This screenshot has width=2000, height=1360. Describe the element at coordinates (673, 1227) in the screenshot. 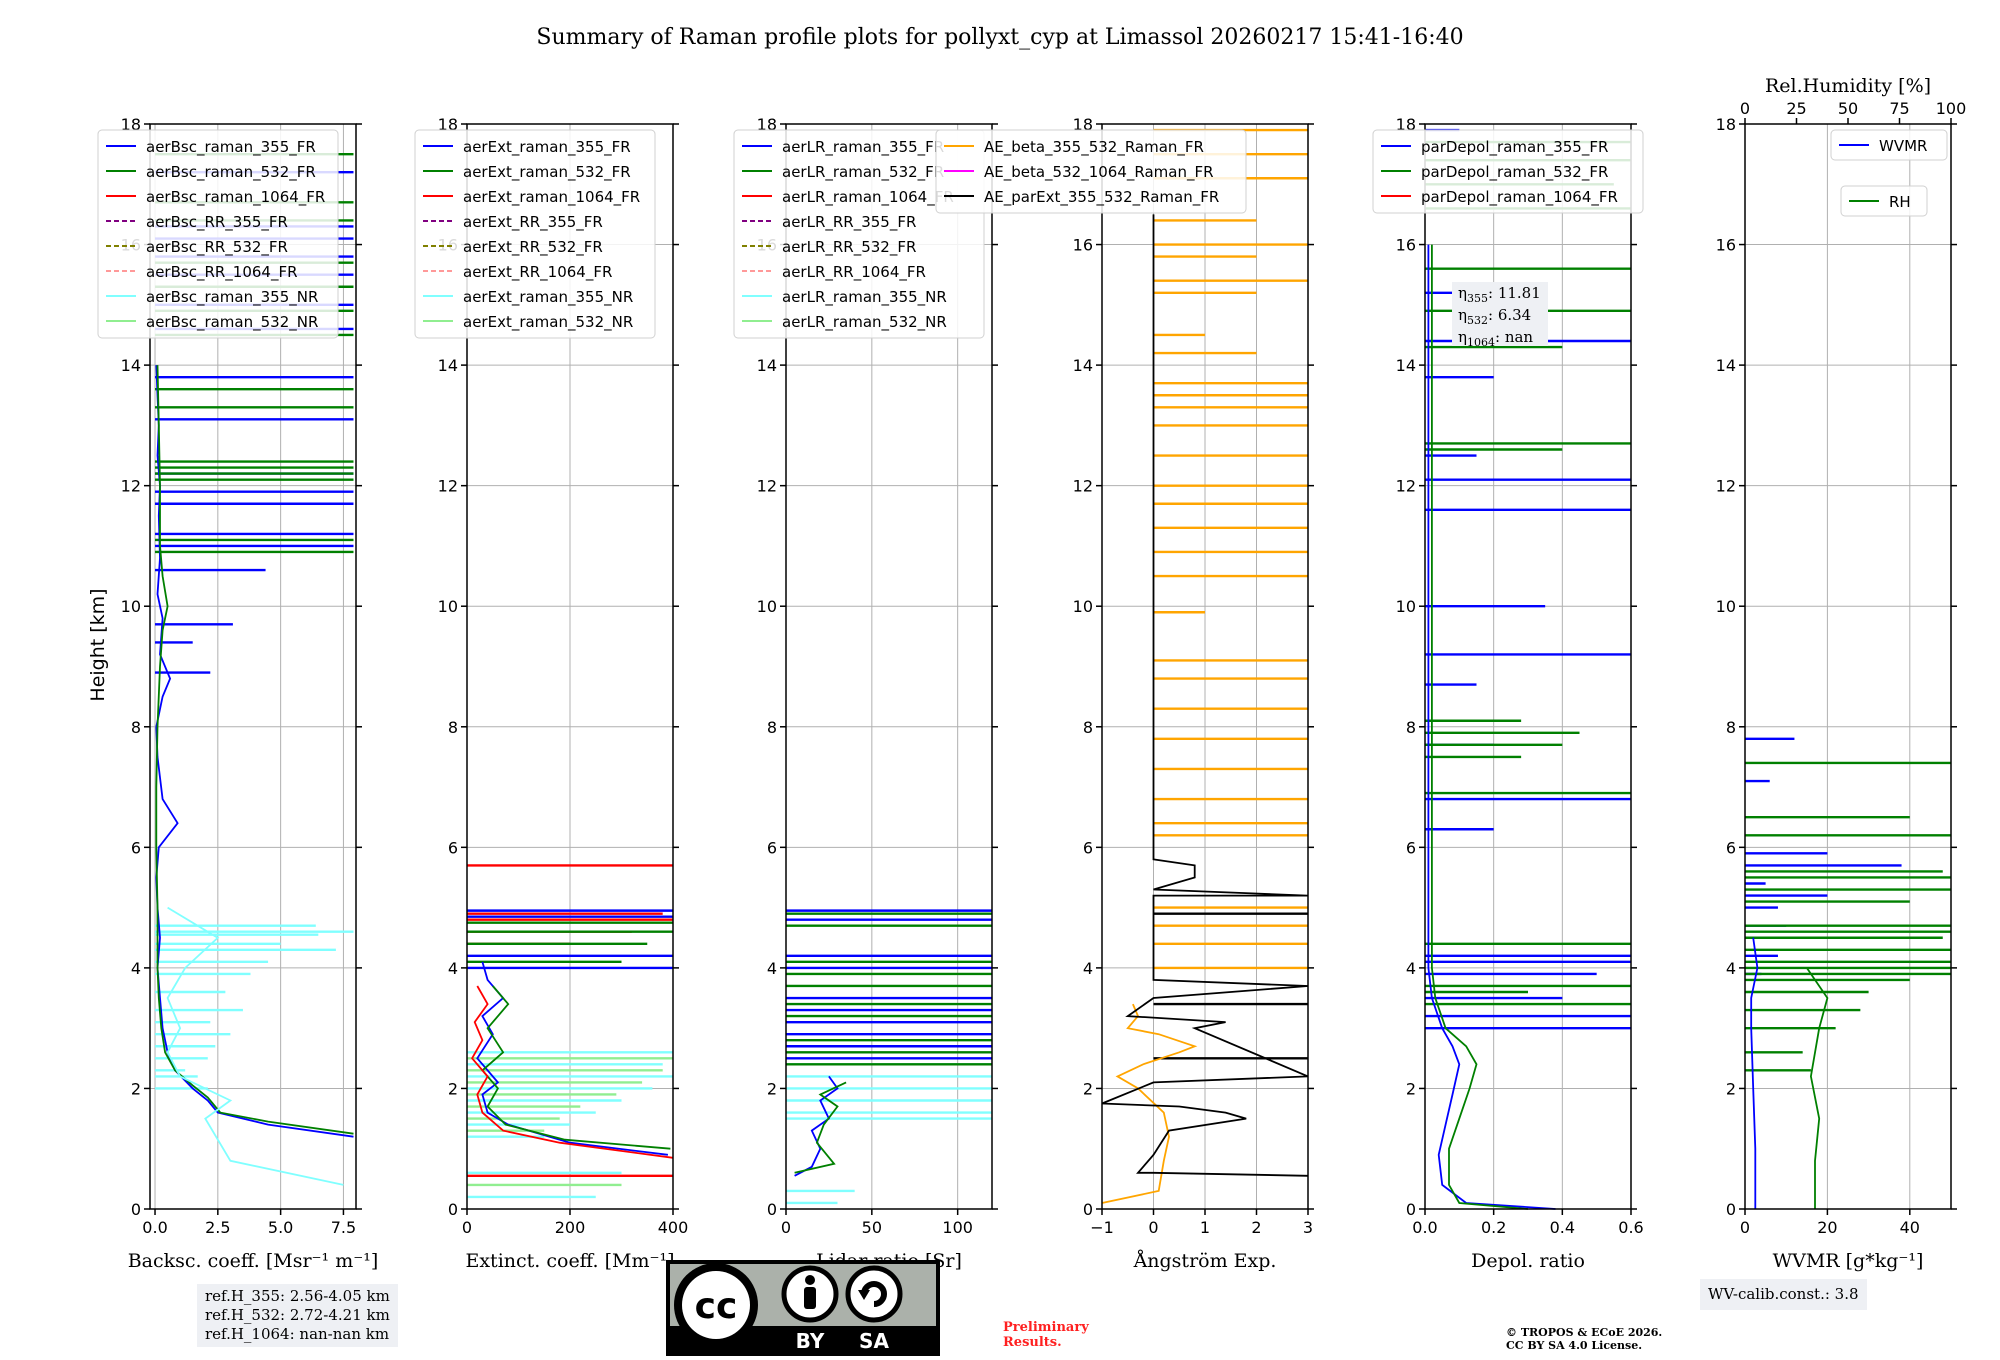

I see `x-tick-label: 400` at that location.